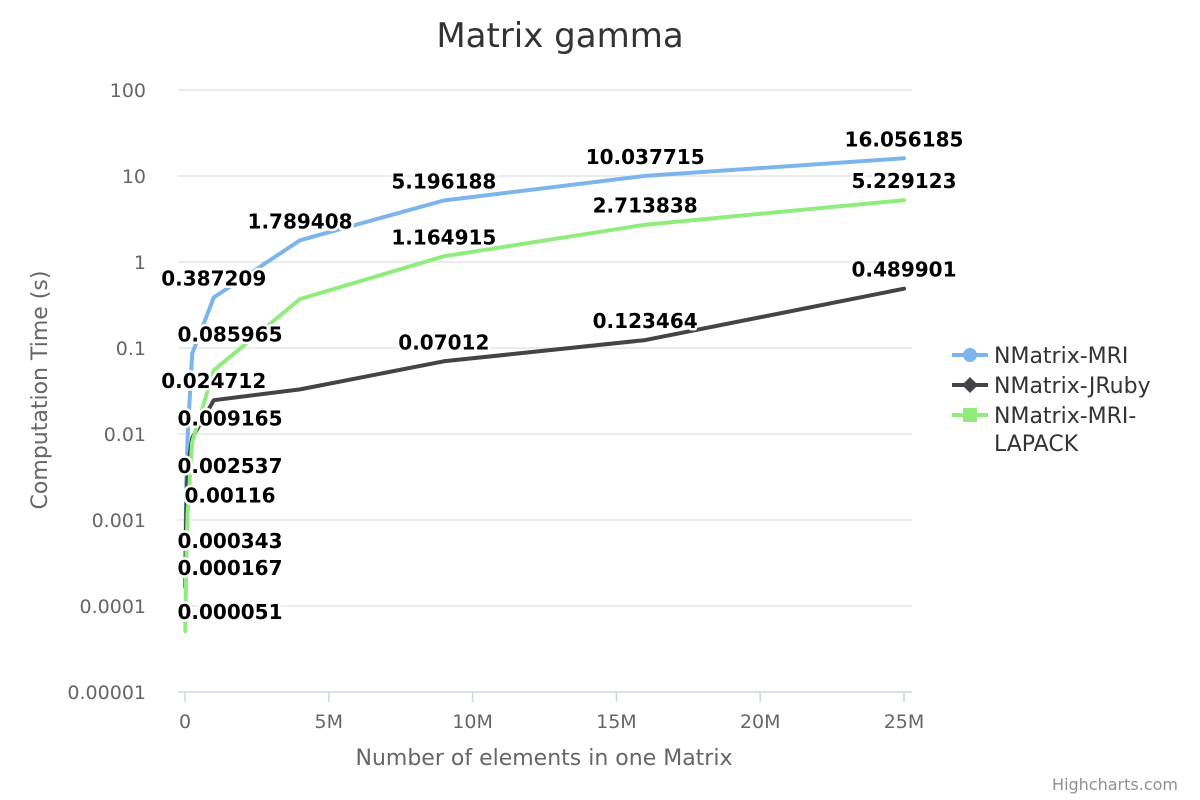  What do you see at coordinates (559, 36) in the screenshot?
I see `chart-title: Matrix gamma` at bounding box center [559, 36].